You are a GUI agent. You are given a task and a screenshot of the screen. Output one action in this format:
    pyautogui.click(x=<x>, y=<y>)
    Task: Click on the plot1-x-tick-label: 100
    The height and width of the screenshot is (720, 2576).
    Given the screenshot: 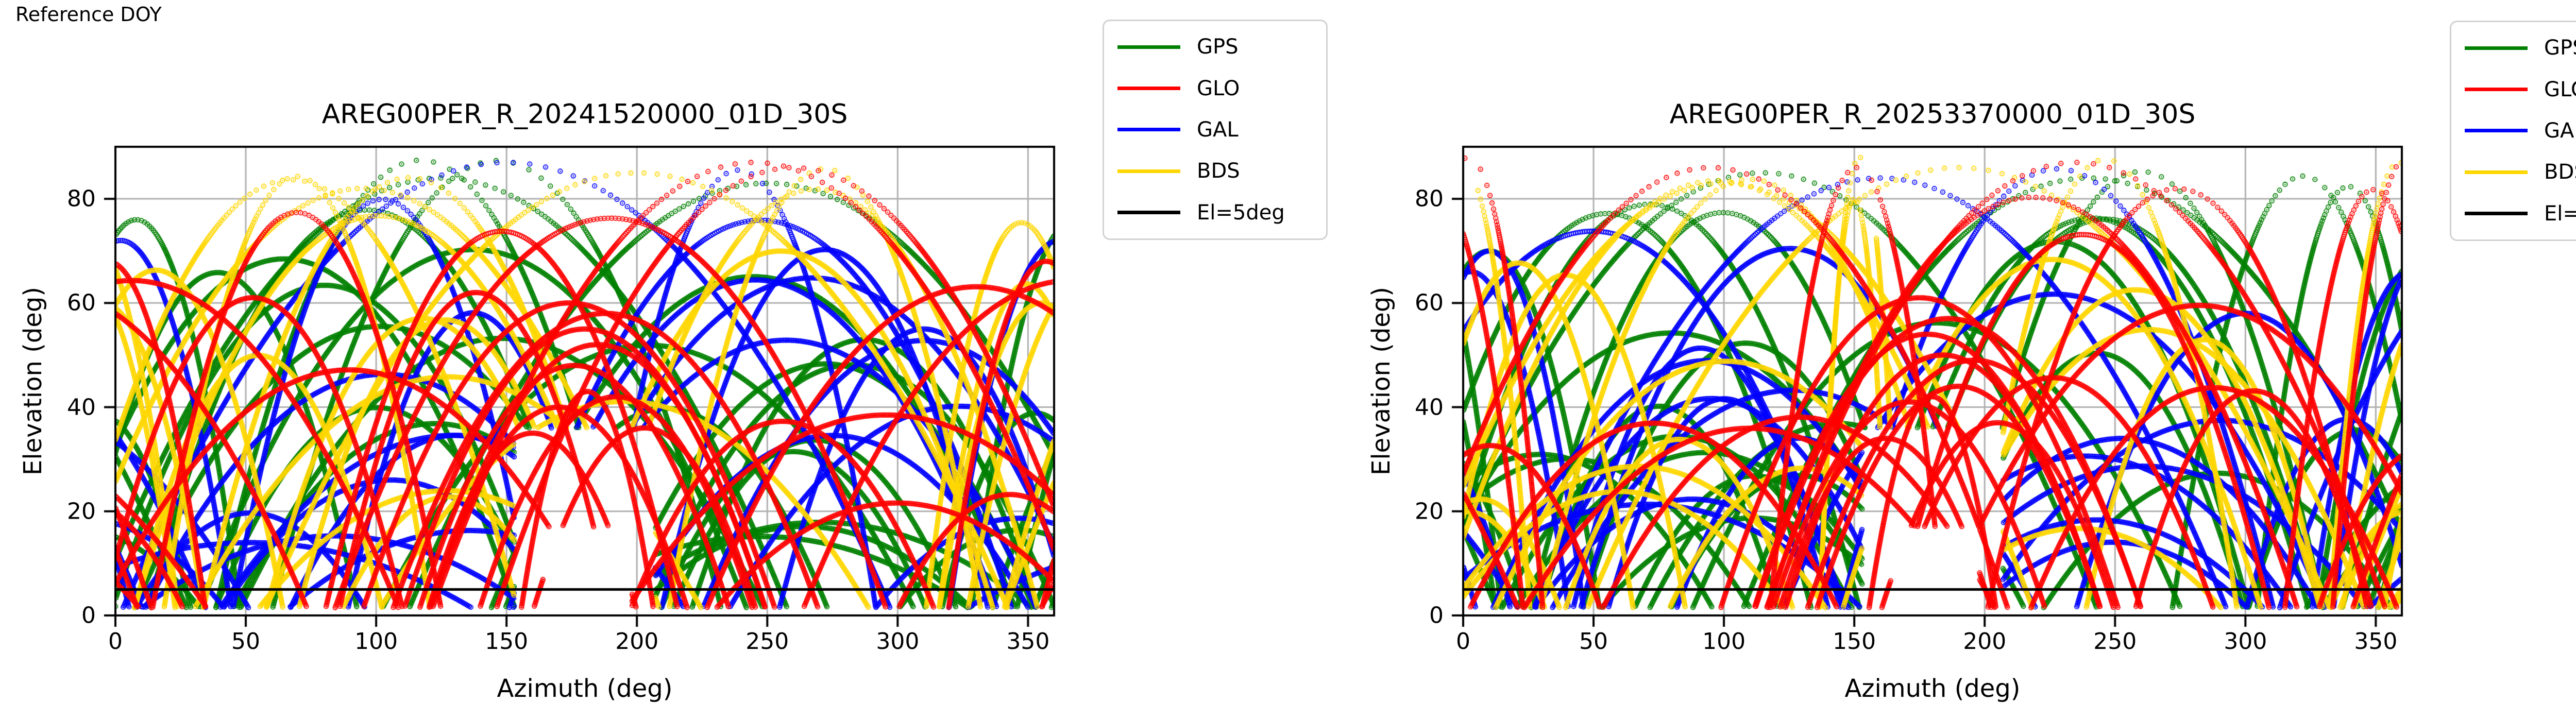 What is the action you would take?
    pyautogui.click(x=376, y=641)
    